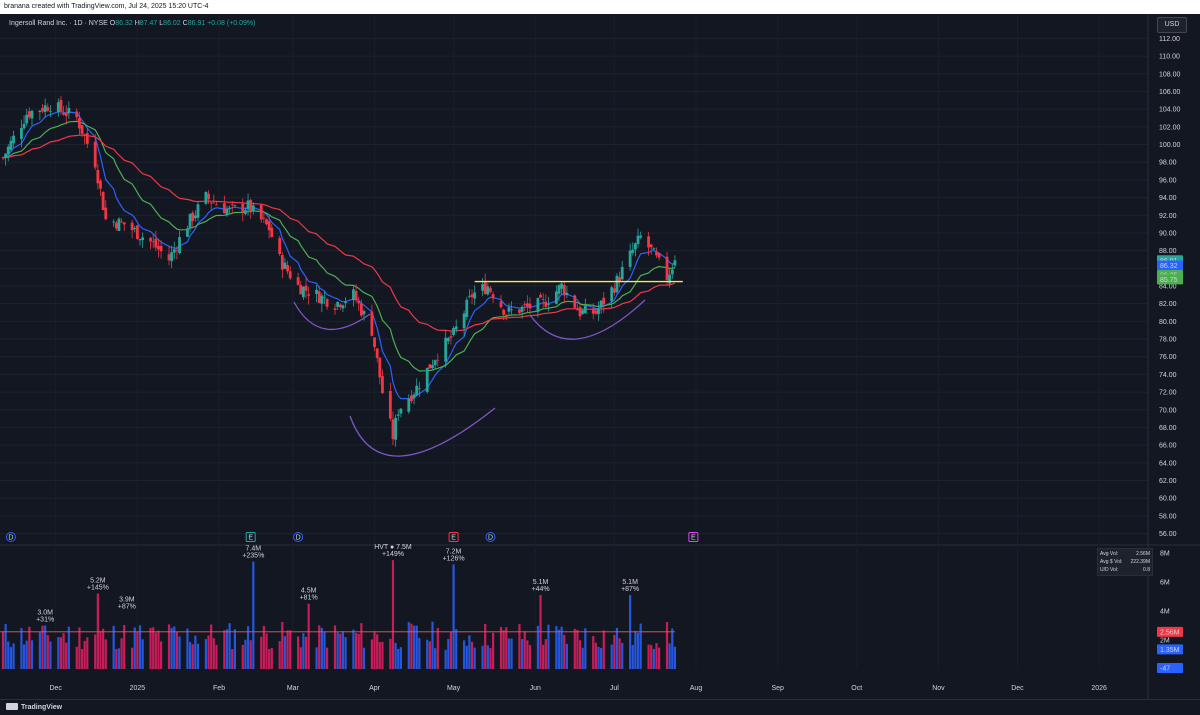  What do you see at coordinates (1168, 428) in the screenshot?
I see `price-tick-label: 68.00` at bounding box center [1168, 428].